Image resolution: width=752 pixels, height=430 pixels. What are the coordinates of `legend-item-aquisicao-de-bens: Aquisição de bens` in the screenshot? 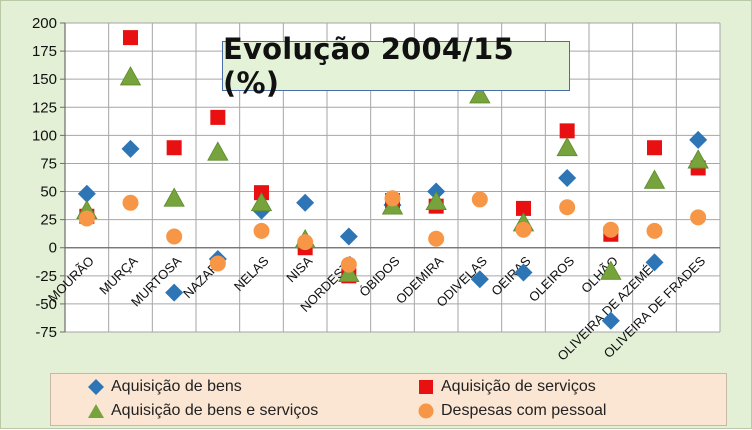 It's located at (164, 387).